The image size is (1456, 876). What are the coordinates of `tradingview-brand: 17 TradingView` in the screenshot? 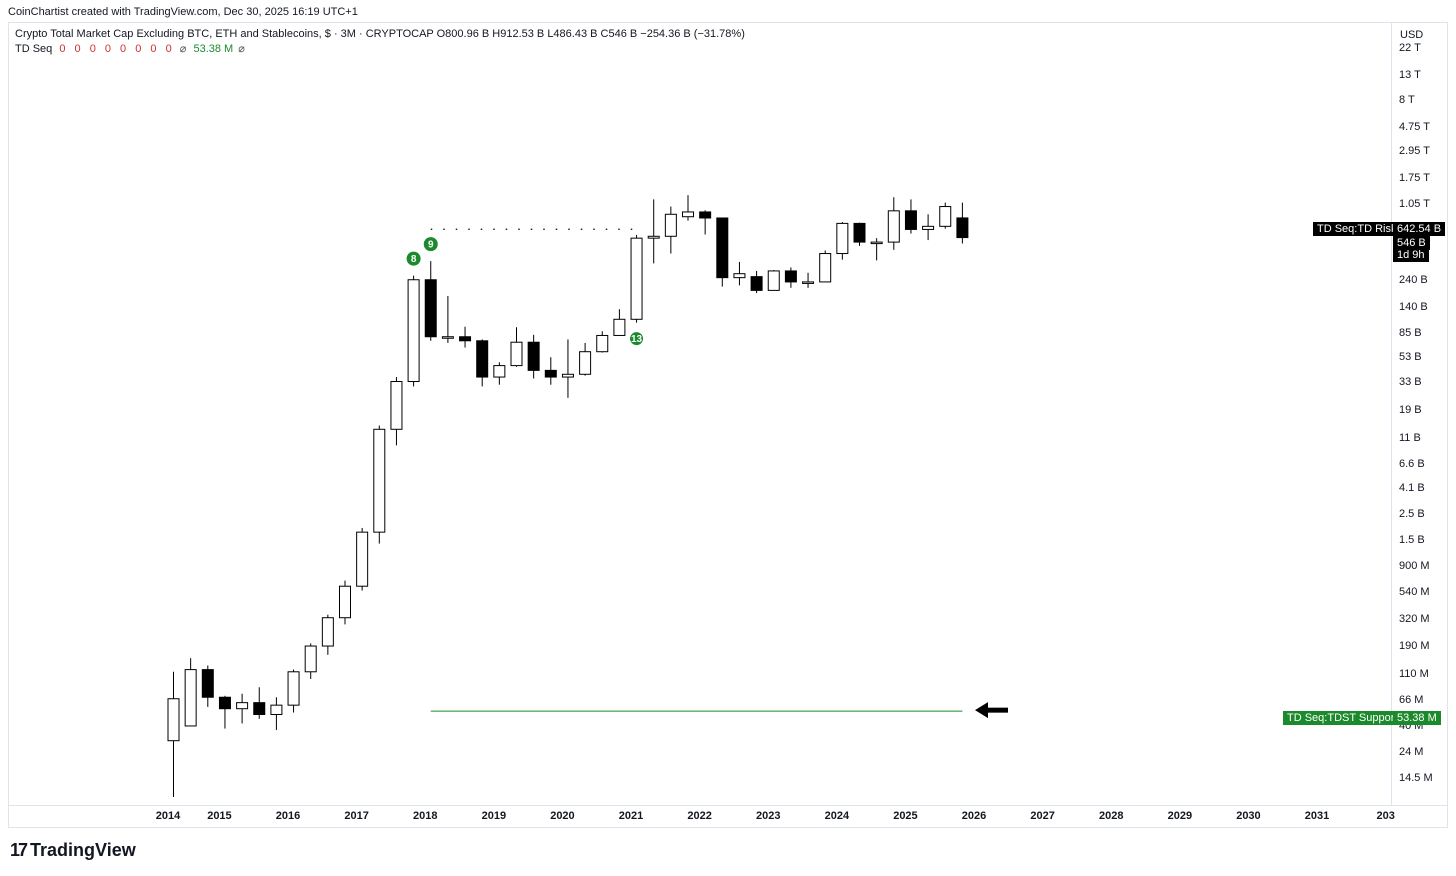 It's located at (73, 850).